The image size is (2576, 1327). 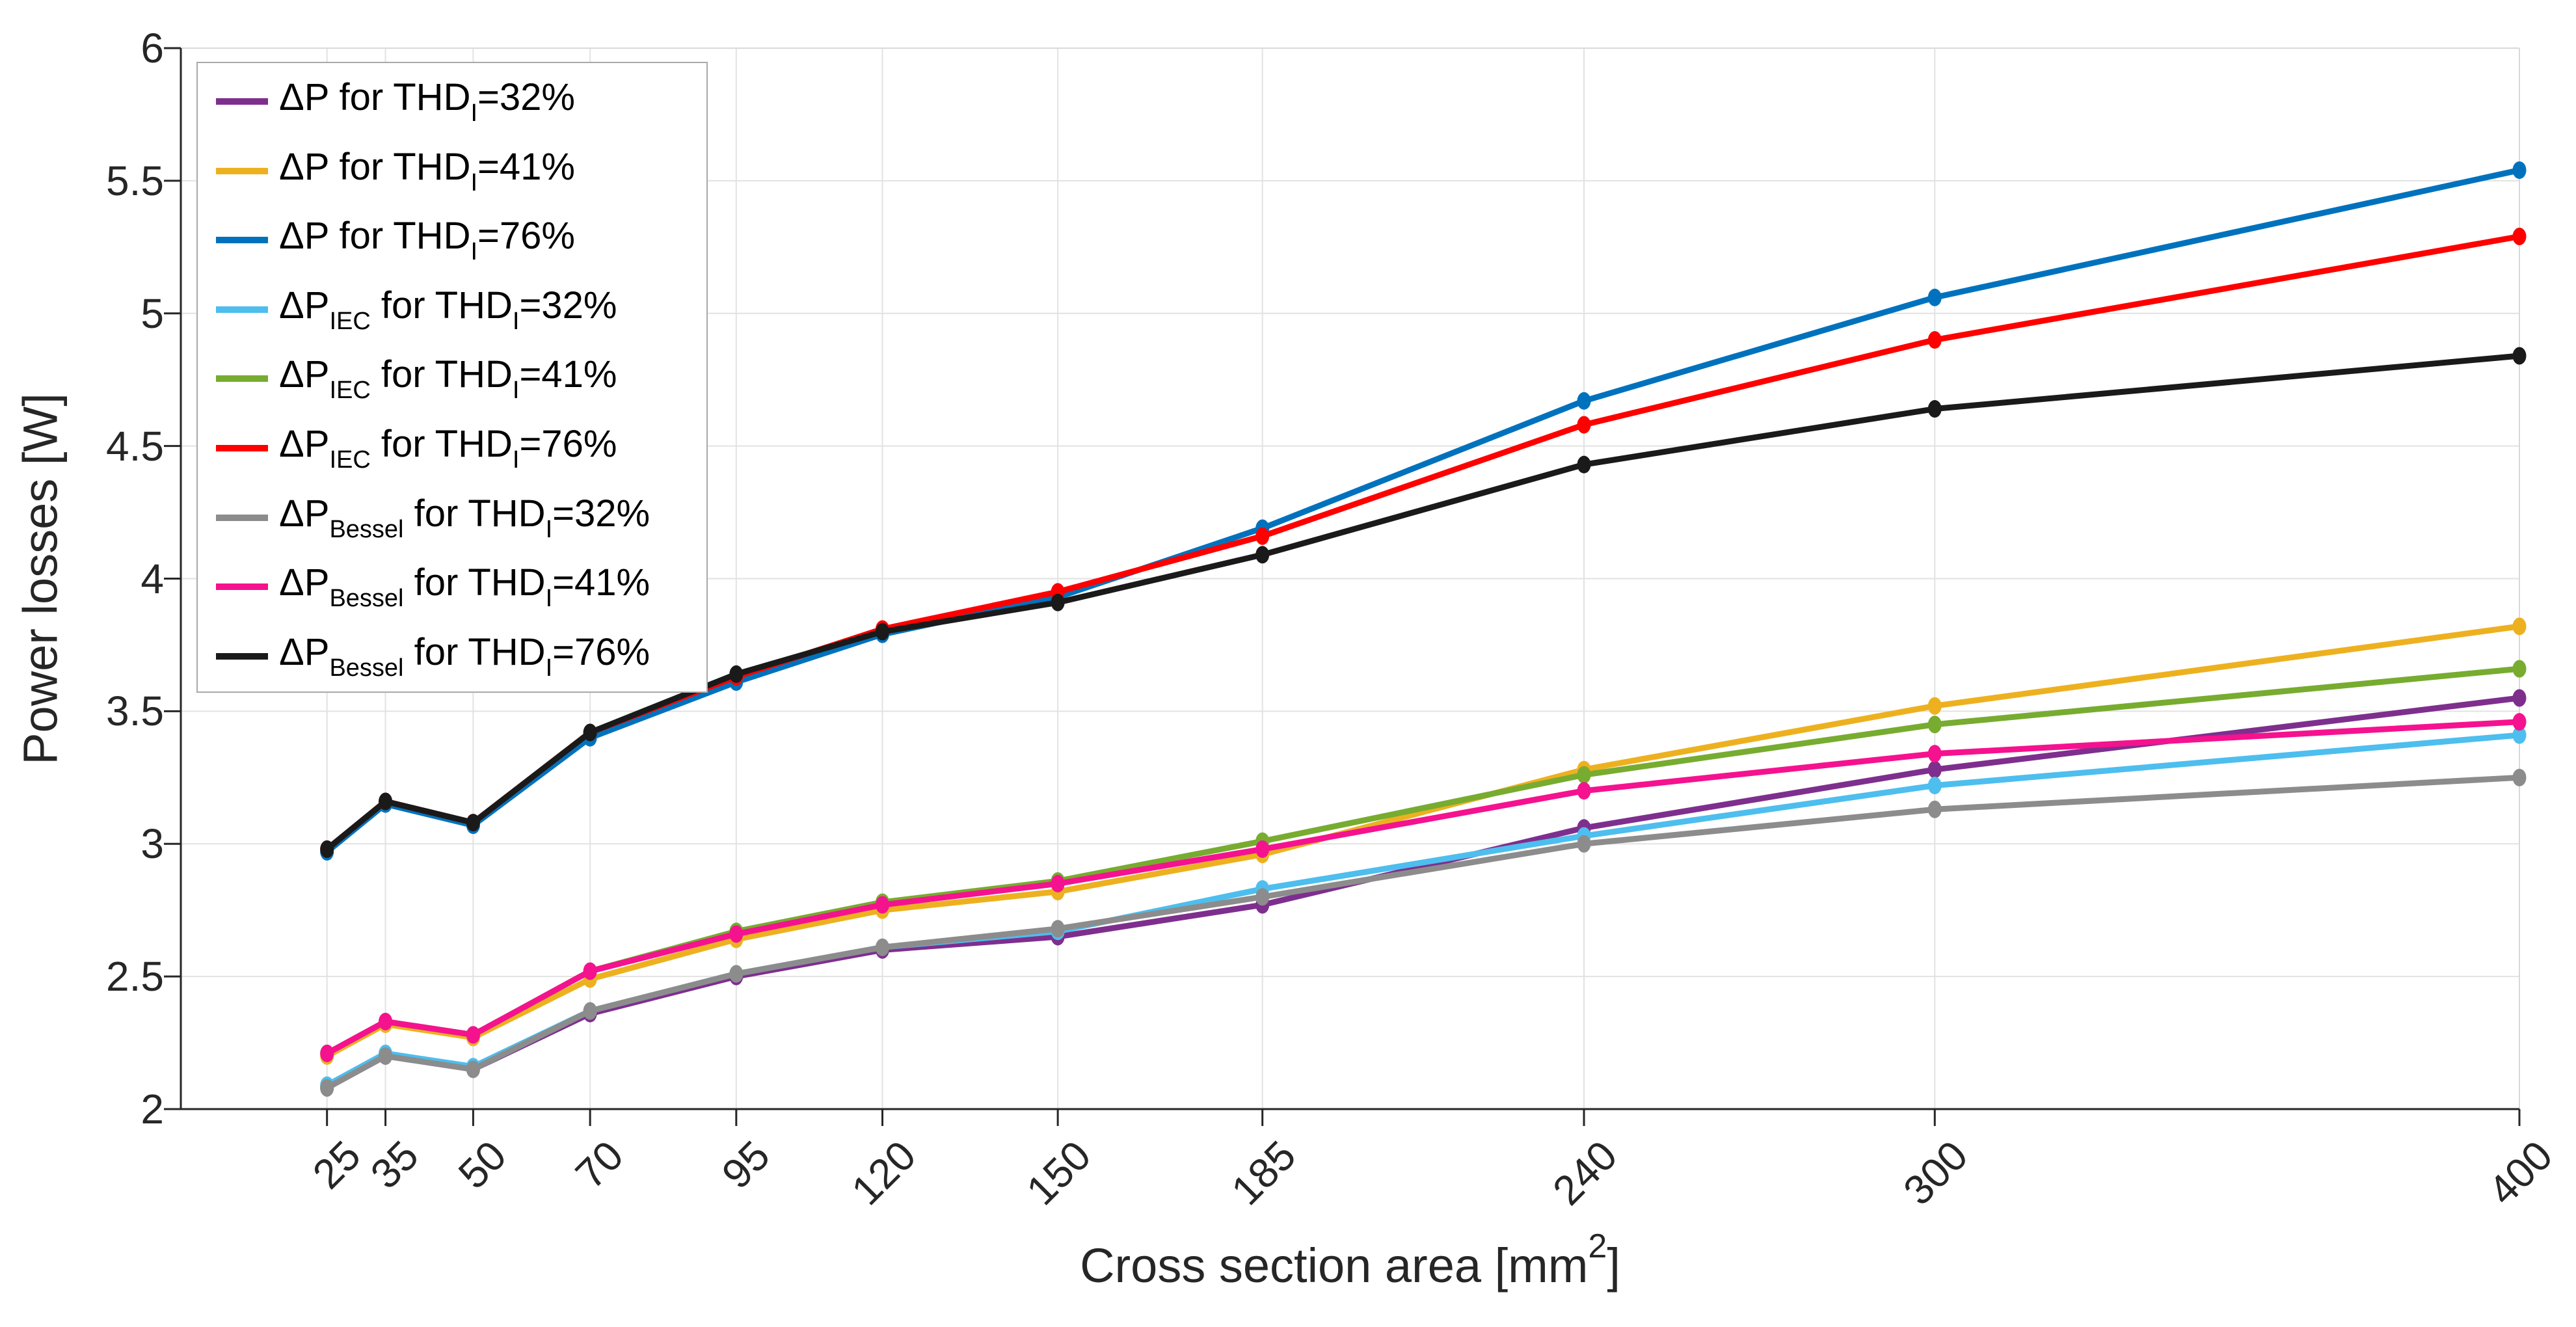 I want to click on legend-item-label: ΔPBessel for THDI=76%, so click(x=465, y=656).